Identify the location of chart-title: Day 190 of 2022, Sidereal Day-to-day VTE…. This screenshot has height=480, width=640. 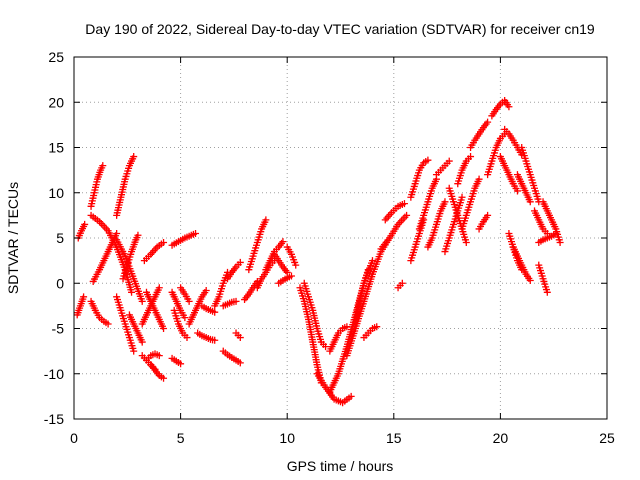
(340, 29).